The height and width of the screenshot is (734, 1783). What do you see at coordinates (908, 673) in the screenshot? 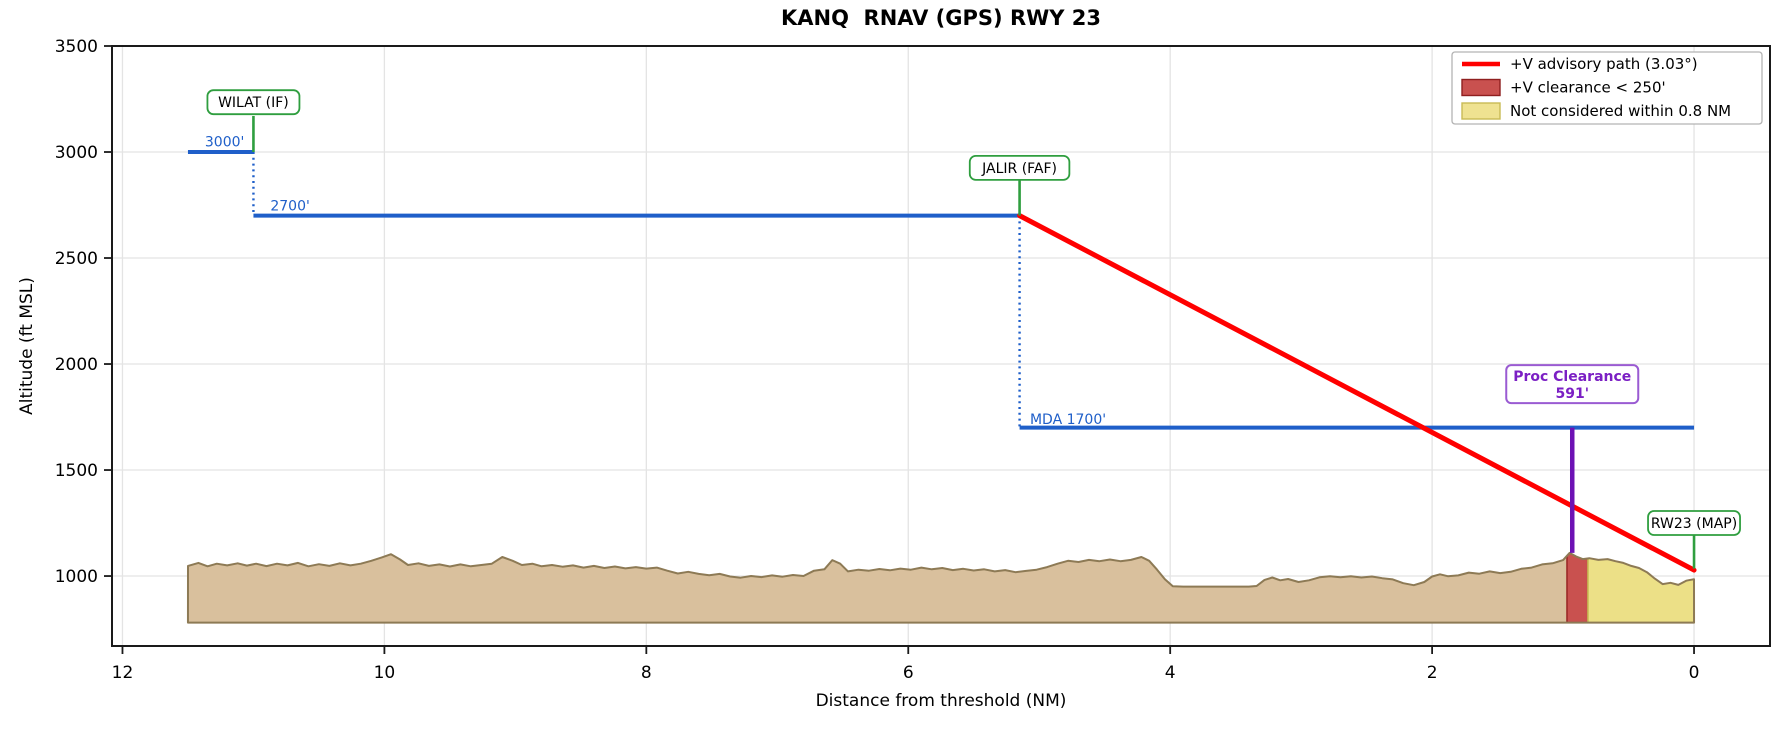
I see `x-tick-label-6: 6` at bounding box center [908, 673].